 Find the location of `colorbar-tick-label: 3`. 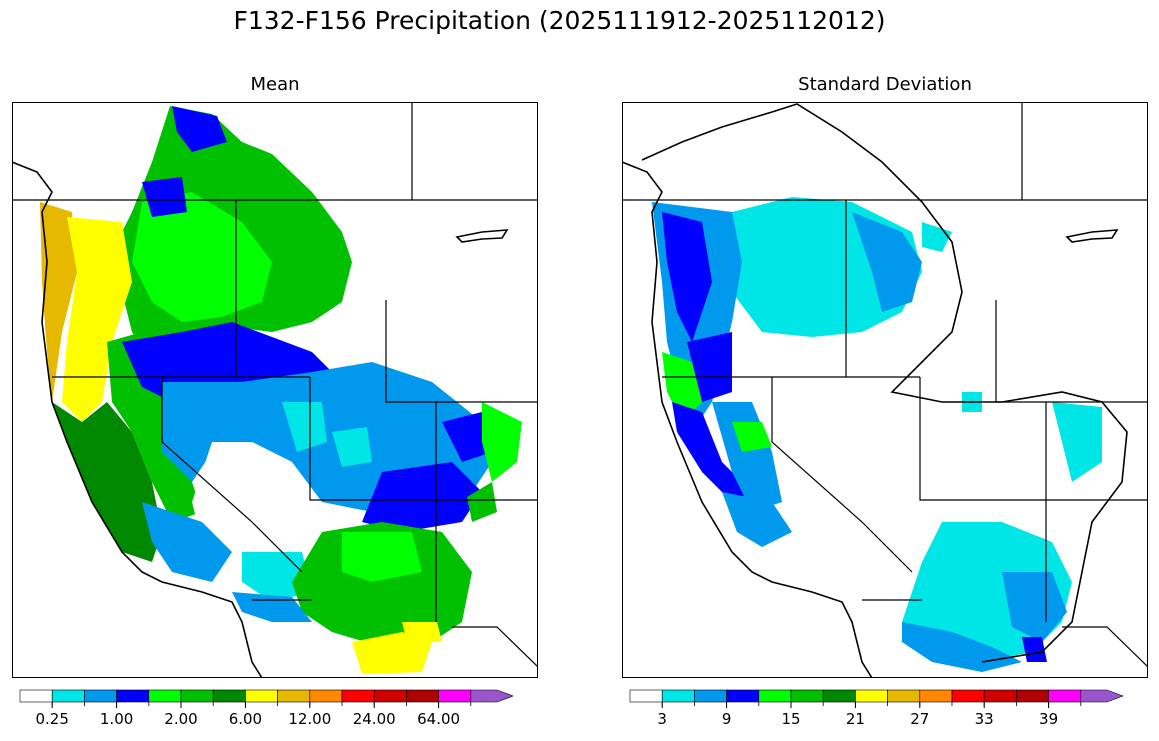

colorbar-tick-label: 3 is located at coordinates (662, 719).